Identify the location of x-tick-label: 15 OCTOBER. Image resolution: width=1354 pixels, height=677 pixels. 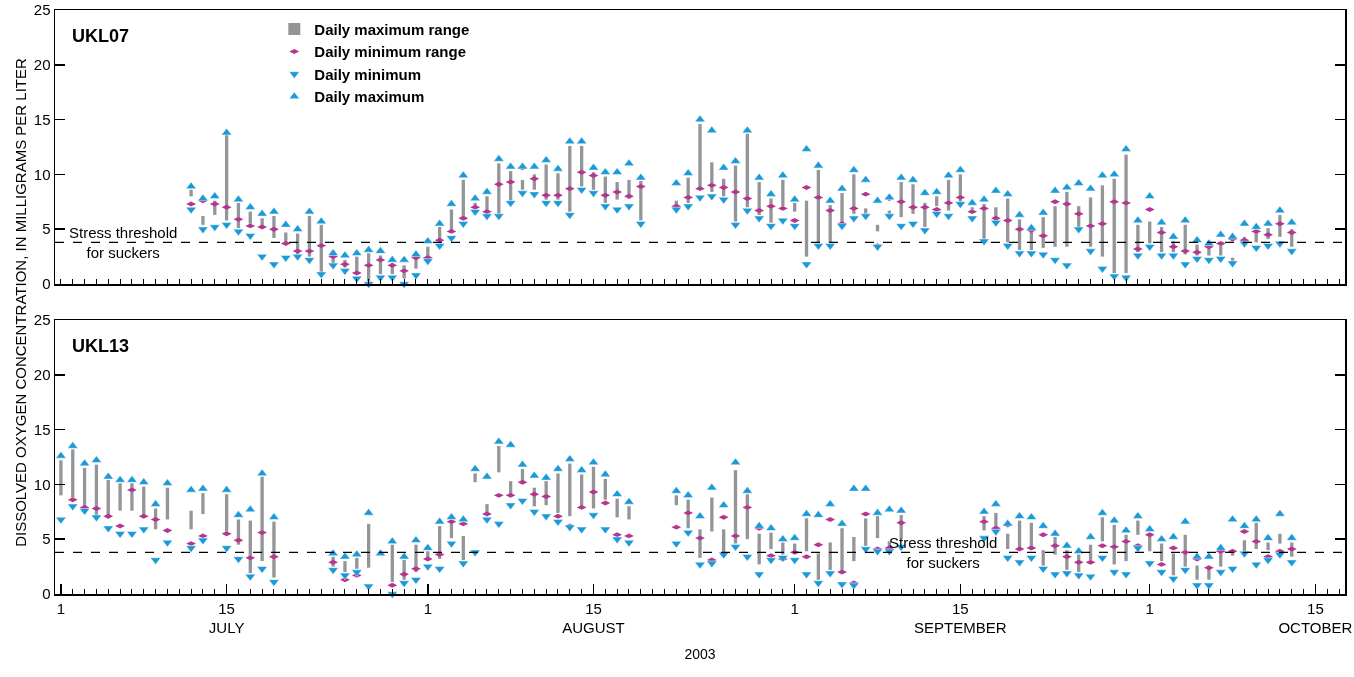
(1315, 617).